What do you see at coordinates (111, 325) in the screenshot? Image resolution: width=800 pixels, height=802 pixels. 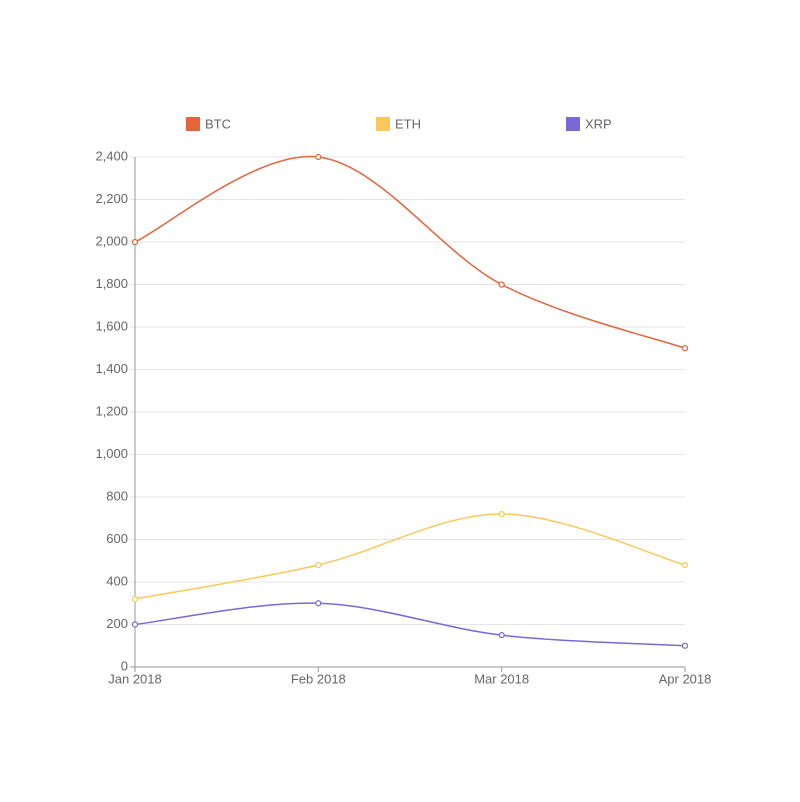 I see `y-tick-label: 1,600` at bounding box center [111, 325].